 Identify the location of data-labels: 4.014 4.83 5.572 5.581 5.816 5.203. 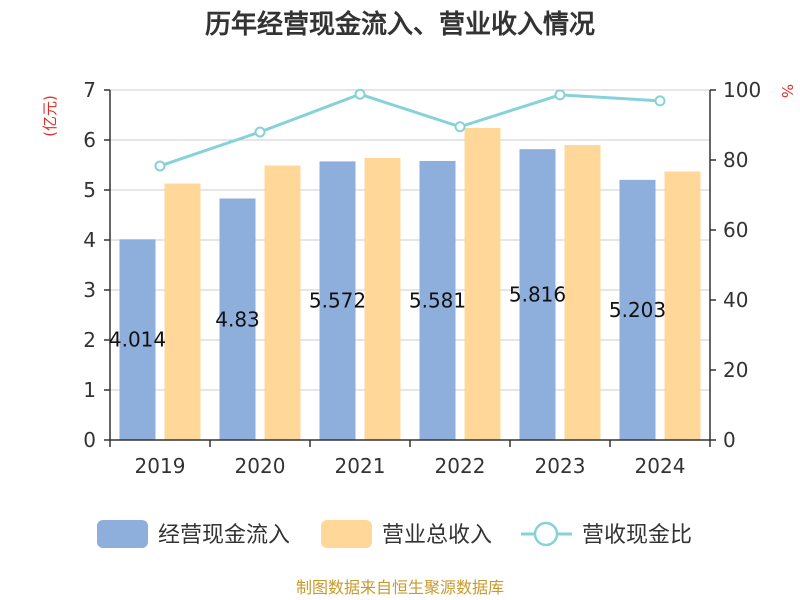
(387, 317).